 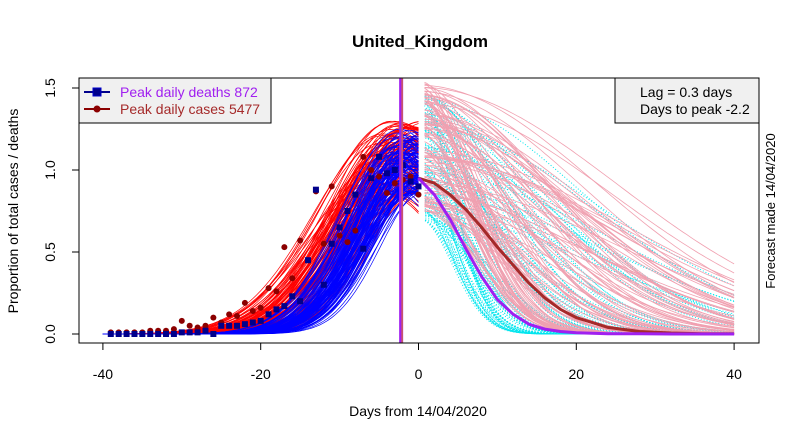 I want to click on info-box-frame, so click(x=687, y=100).